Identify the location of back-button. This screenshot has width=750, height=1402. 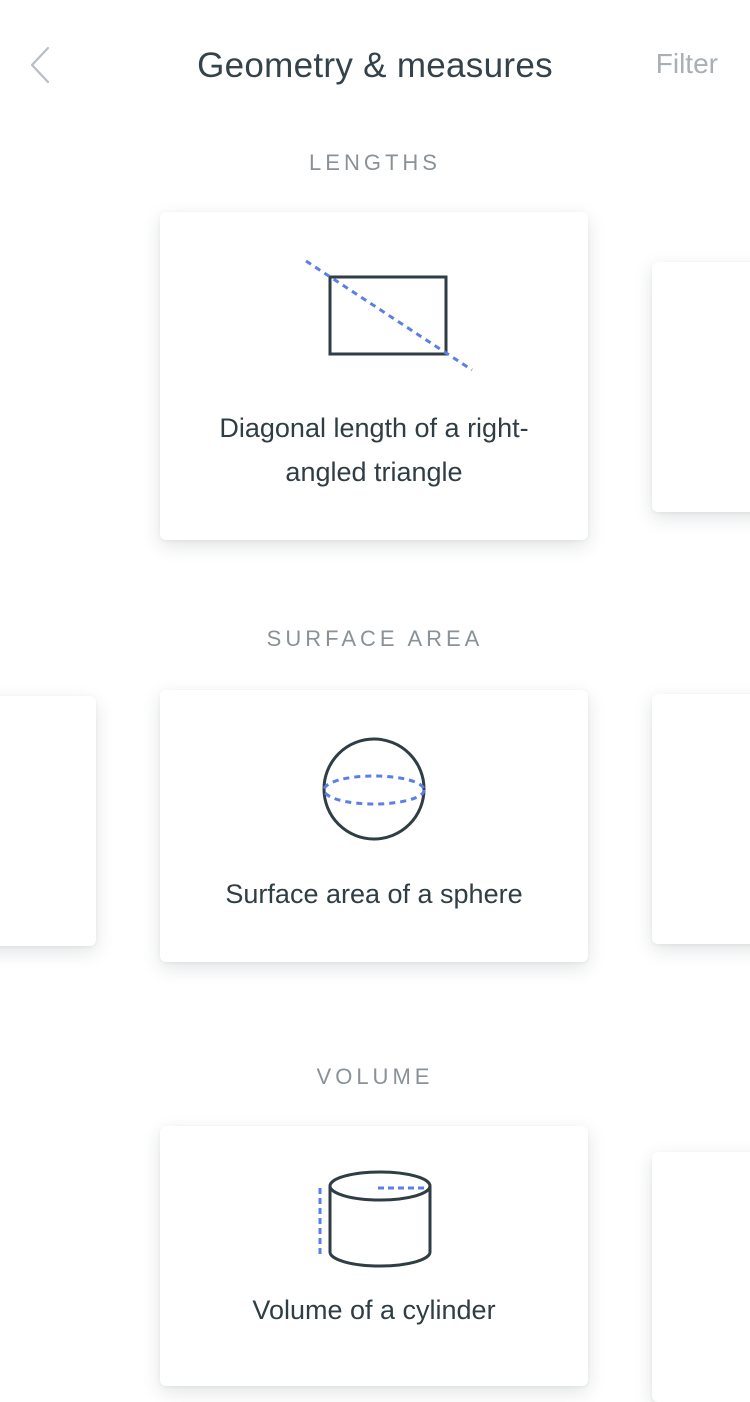
(40, 65).